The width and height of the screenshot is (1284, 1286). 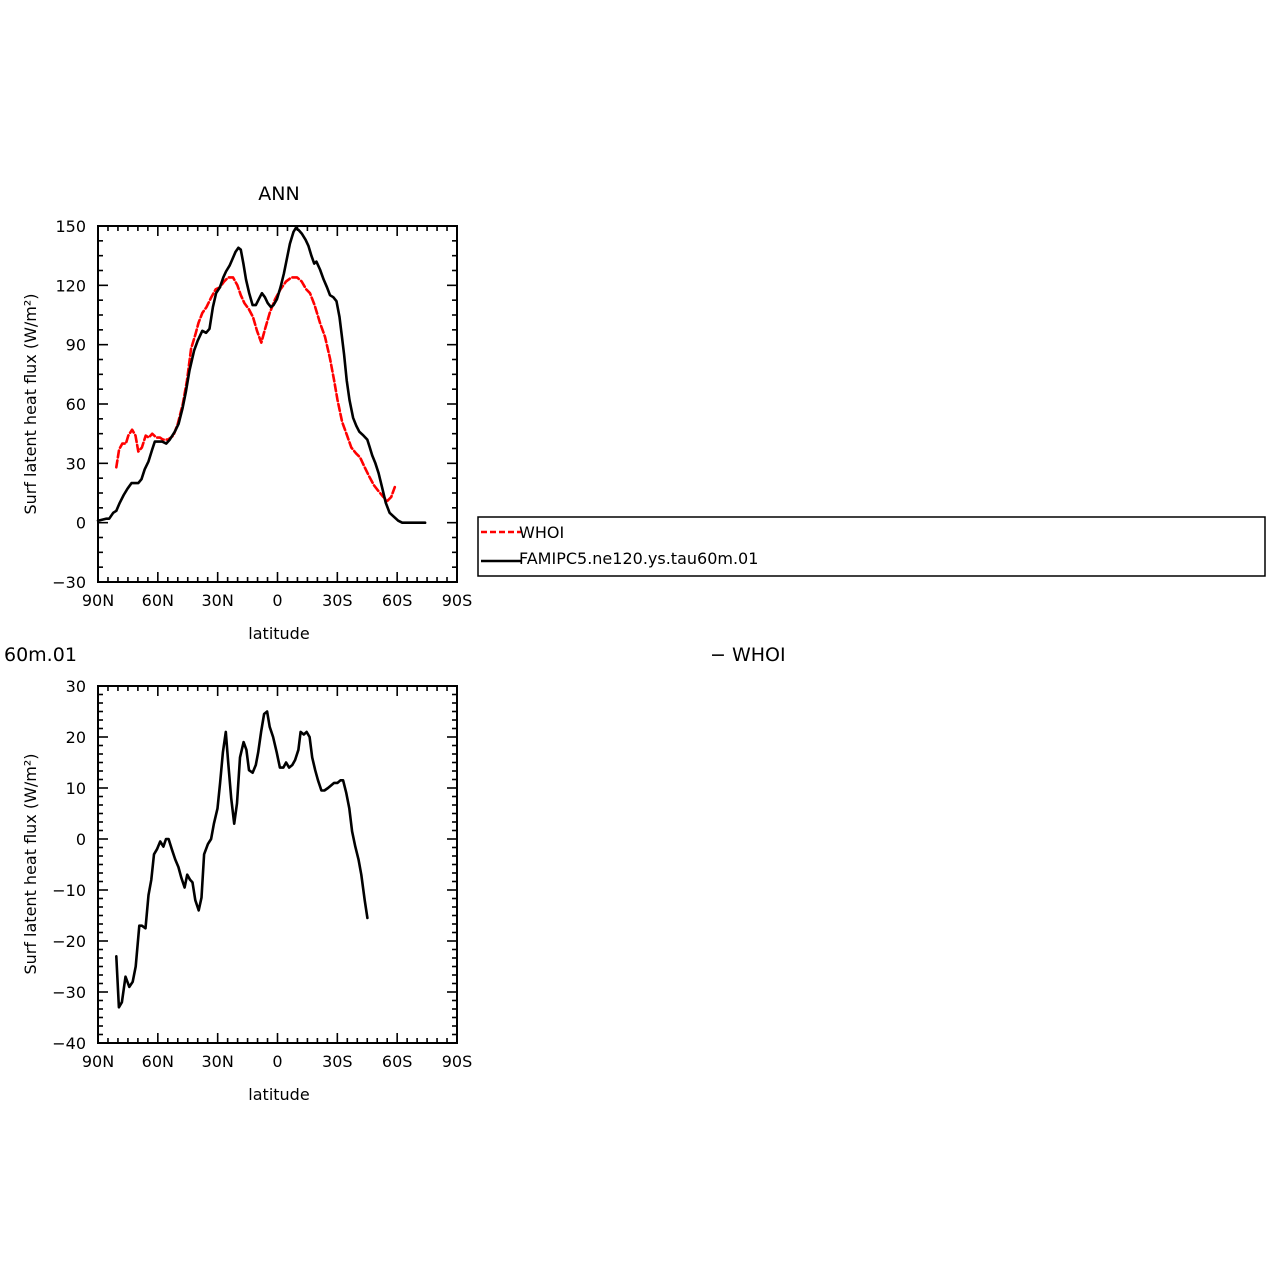 What do you see at coordinates (278, 194) in the screenshot?
I see `top-chart-title: ANN` at bounding box center [278, 194].